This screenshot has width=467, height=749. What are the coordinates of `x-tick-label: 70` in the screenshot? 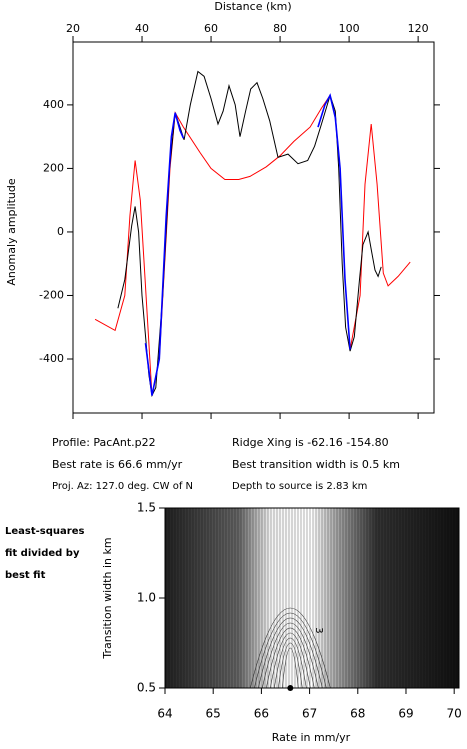 It's located at (454, 714).